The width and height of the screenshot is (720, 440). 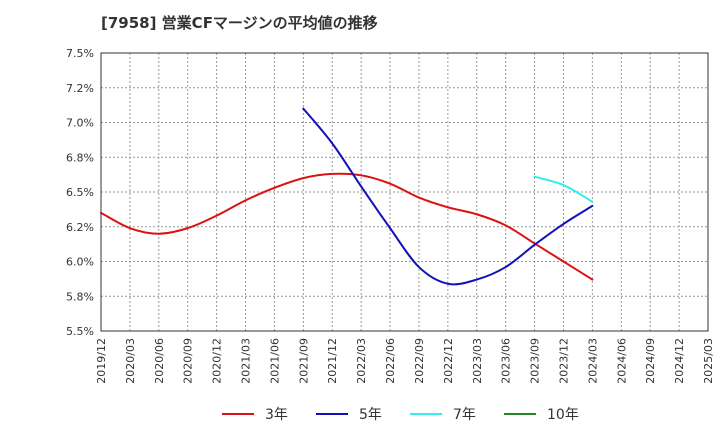 I want to click on y-tick-label: 5.5%, so click(x=80, y=331).